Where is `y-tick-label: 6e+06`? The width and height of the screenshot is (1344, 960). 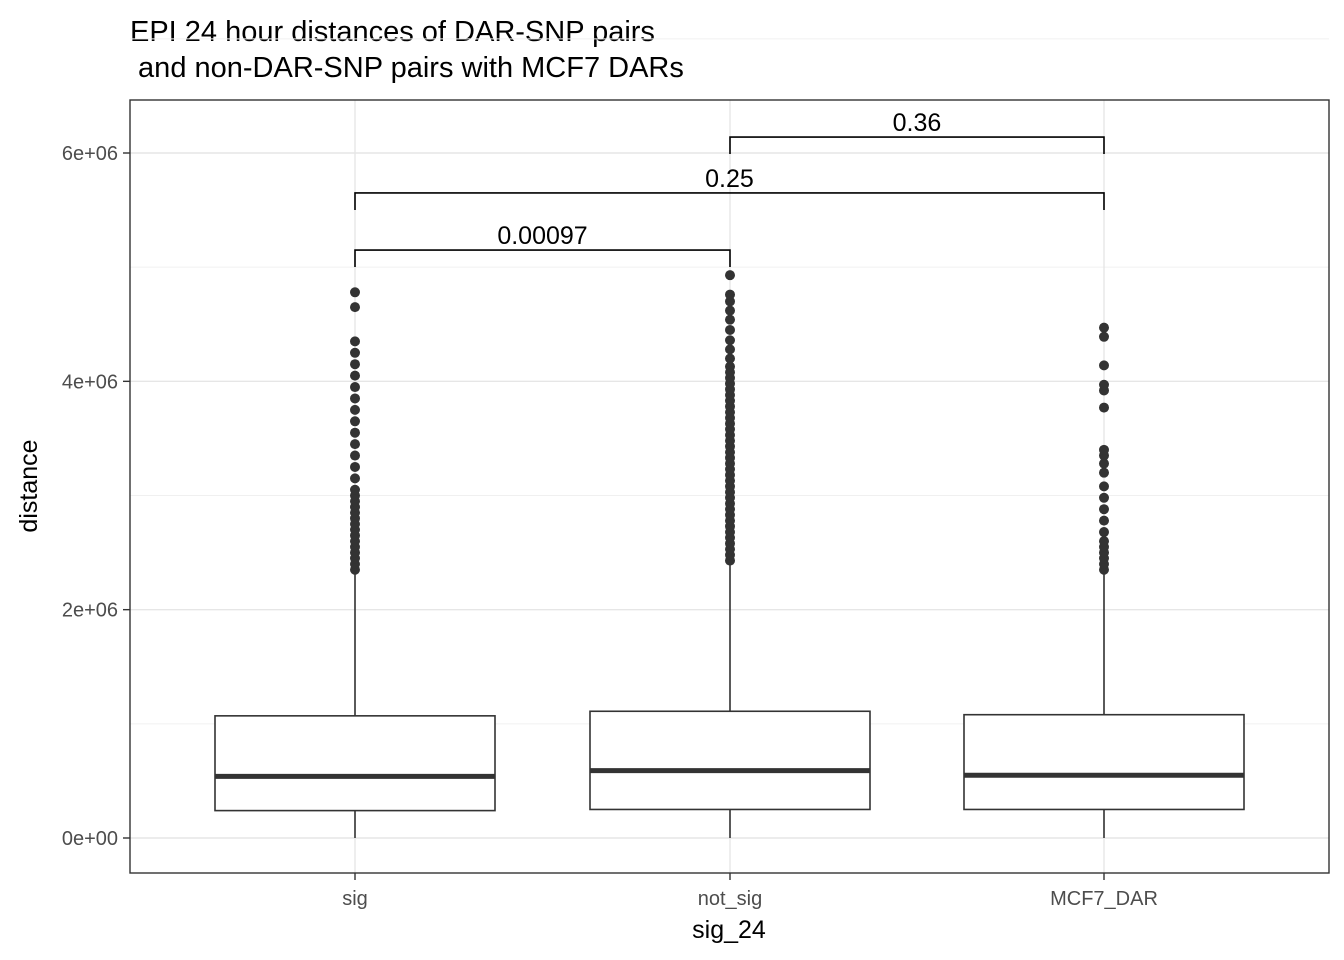
y-tick-label: 6e+06 is located at coordinates (90, 154).